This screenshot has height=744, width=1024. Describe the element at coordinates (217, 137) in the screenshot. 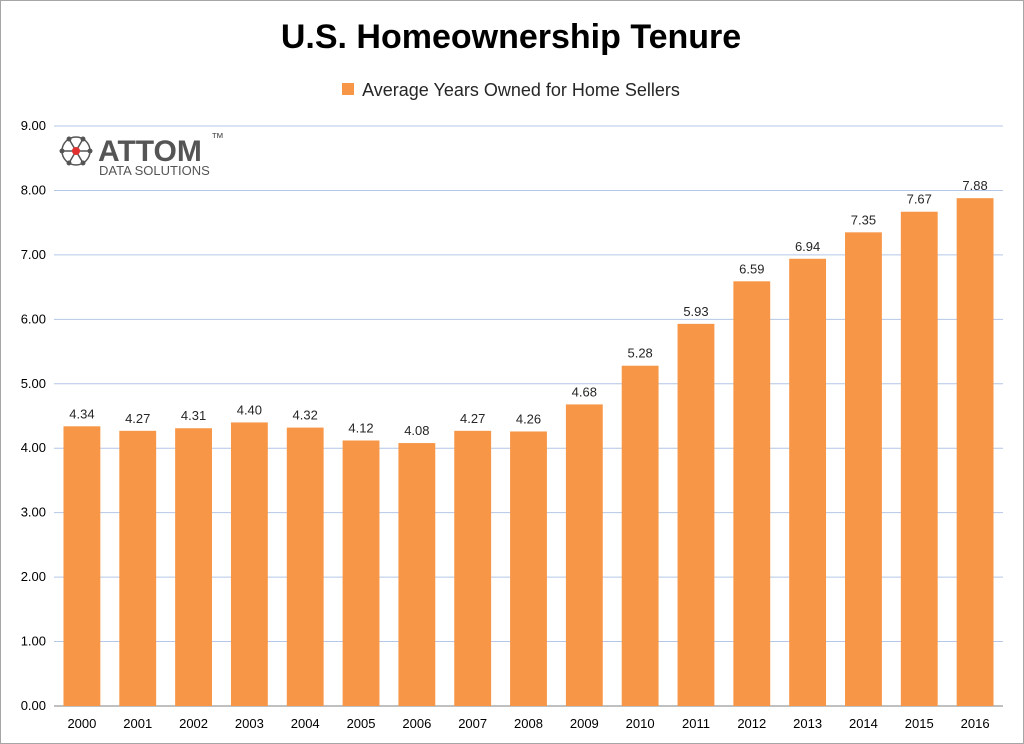

I see `logo-trademark: ™` at that location.